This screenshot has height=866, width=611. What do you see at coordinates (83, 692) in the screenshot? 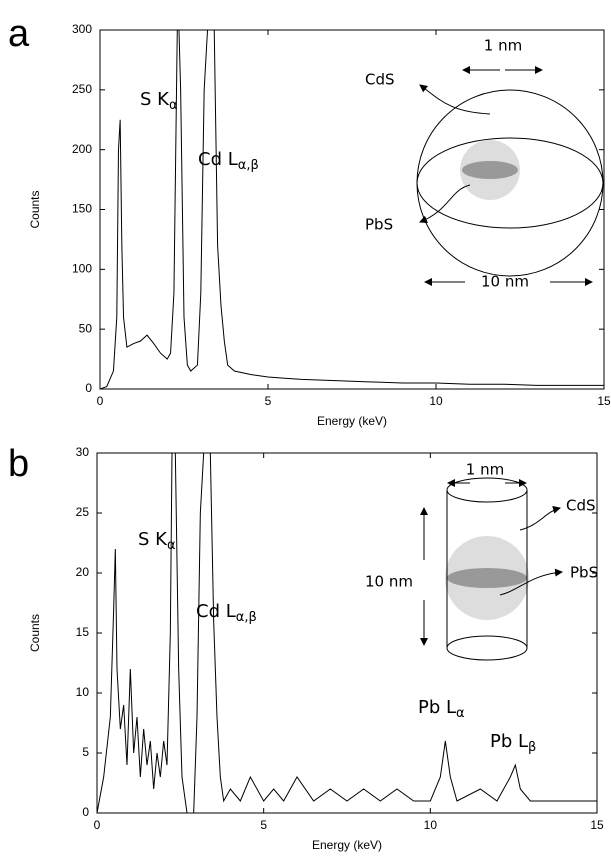
I see `y-tick-label: 10` at bounding box center [83, 692].